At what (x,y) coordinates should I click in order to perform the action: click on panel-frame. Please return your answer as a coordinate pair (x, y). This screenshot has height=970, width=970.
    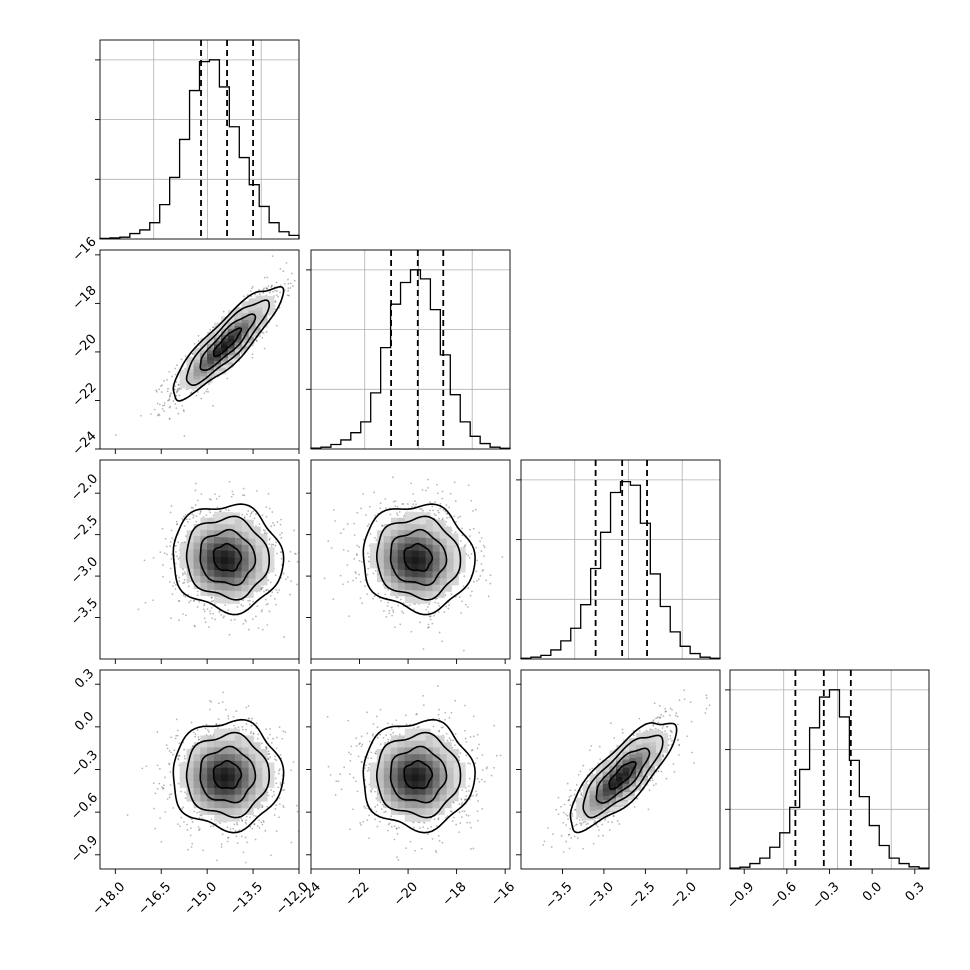
    Looking at the image, I should click on (199, 349).